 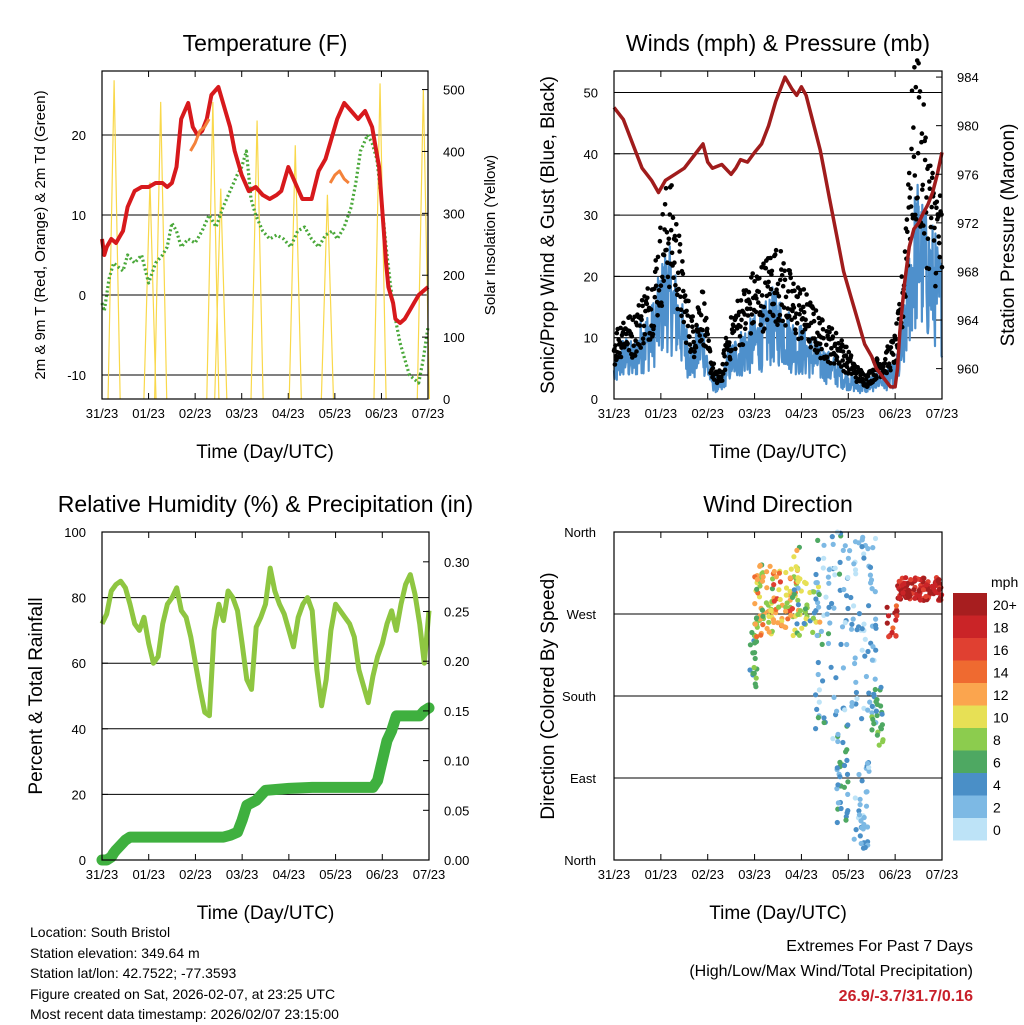 I want to click on legend-label: 20+, so click(x=1005, y=605).